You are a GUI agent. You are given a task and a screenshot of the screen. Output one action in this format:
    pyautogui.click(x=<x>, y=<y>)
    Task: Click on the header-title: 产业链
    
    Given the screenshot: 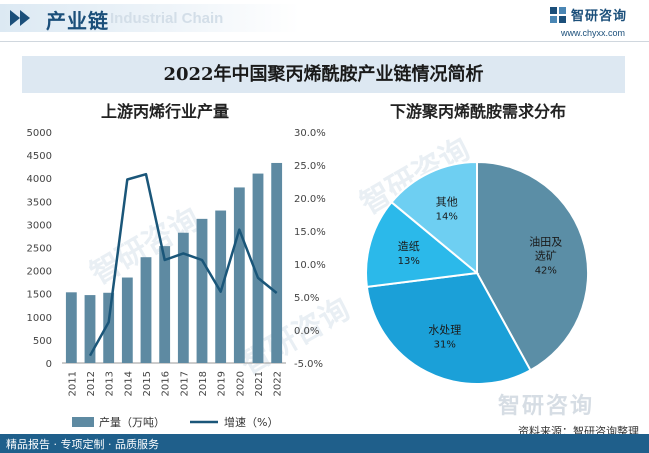 What is the action you would take?
    pyautogui.click(x=77, y=21)
    